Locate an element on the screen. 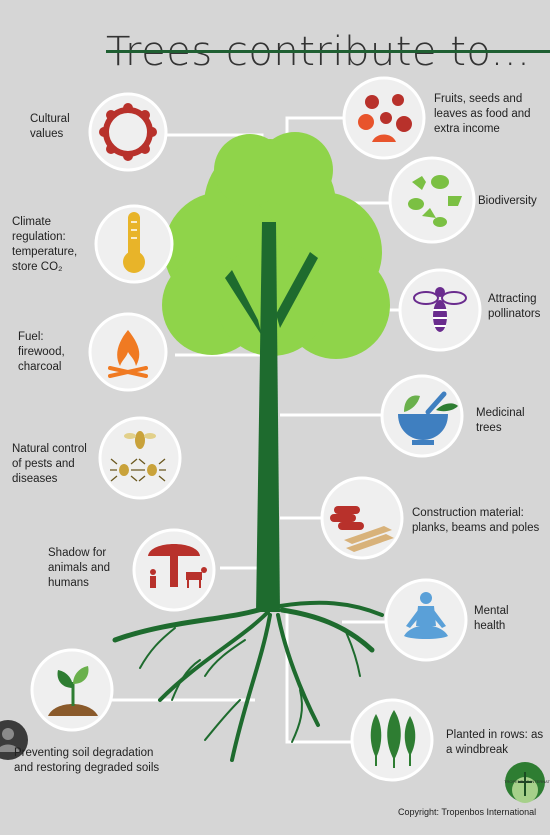 This screenshot has height=835, width=550. tree-canopy is located at coordinates (276, 245).